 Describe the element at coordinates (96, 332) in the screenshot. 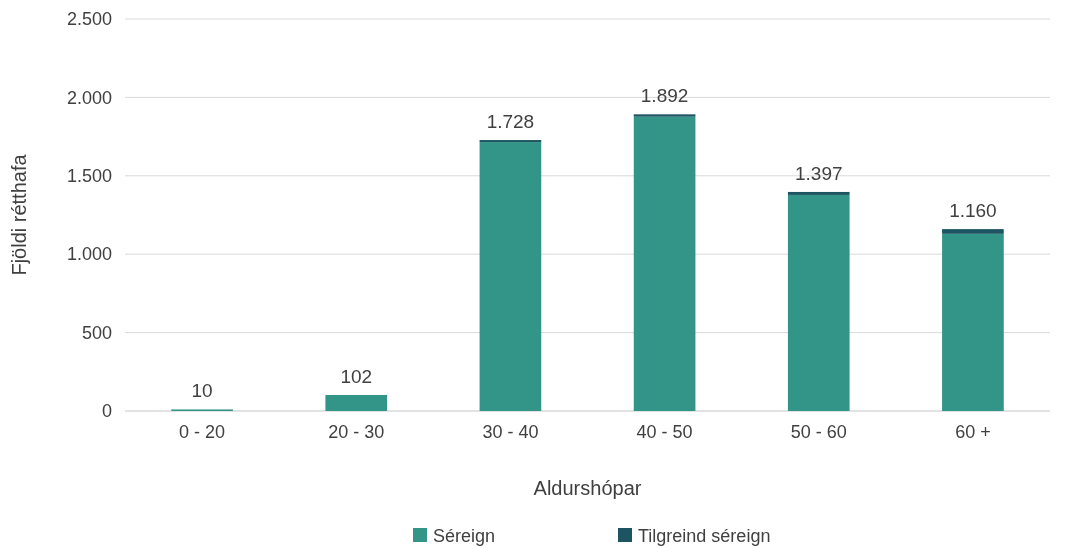

I see `y-tick-label: 500` at that location.